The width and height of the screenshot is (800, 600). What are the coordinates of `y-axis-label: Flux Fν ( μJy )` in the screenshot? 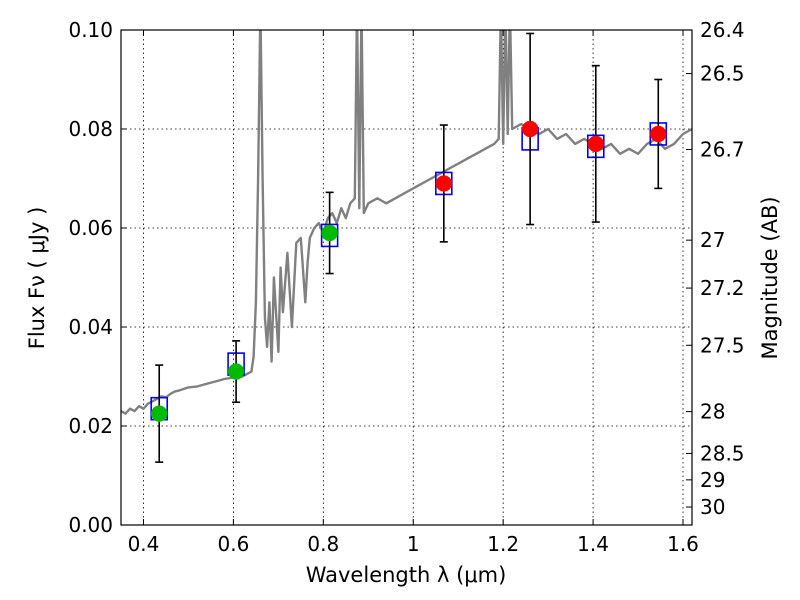 It's located at (37, 278).